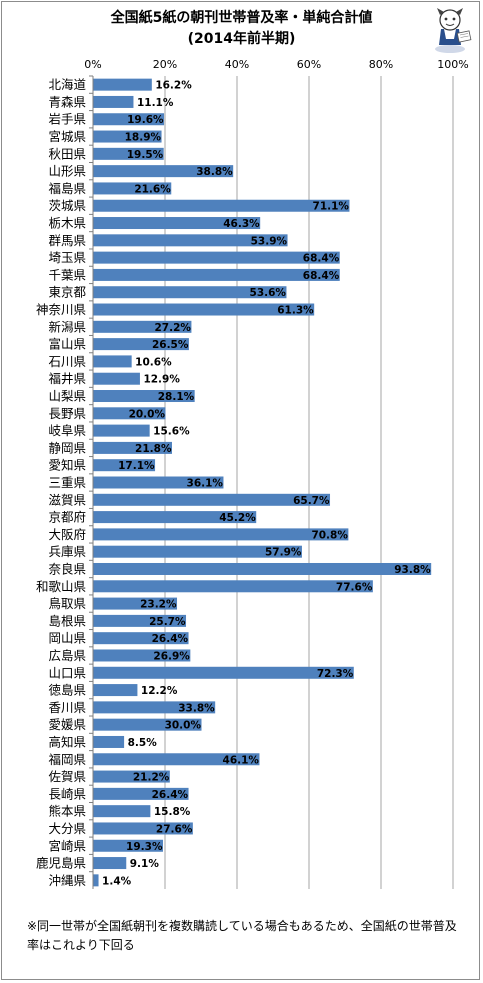 The width and height of the screenshot is (483, 983). What do you see at coordinates (67, 240) in the screenshot?
I see `category-label: 群馬県` at bounding box center [67, 240].